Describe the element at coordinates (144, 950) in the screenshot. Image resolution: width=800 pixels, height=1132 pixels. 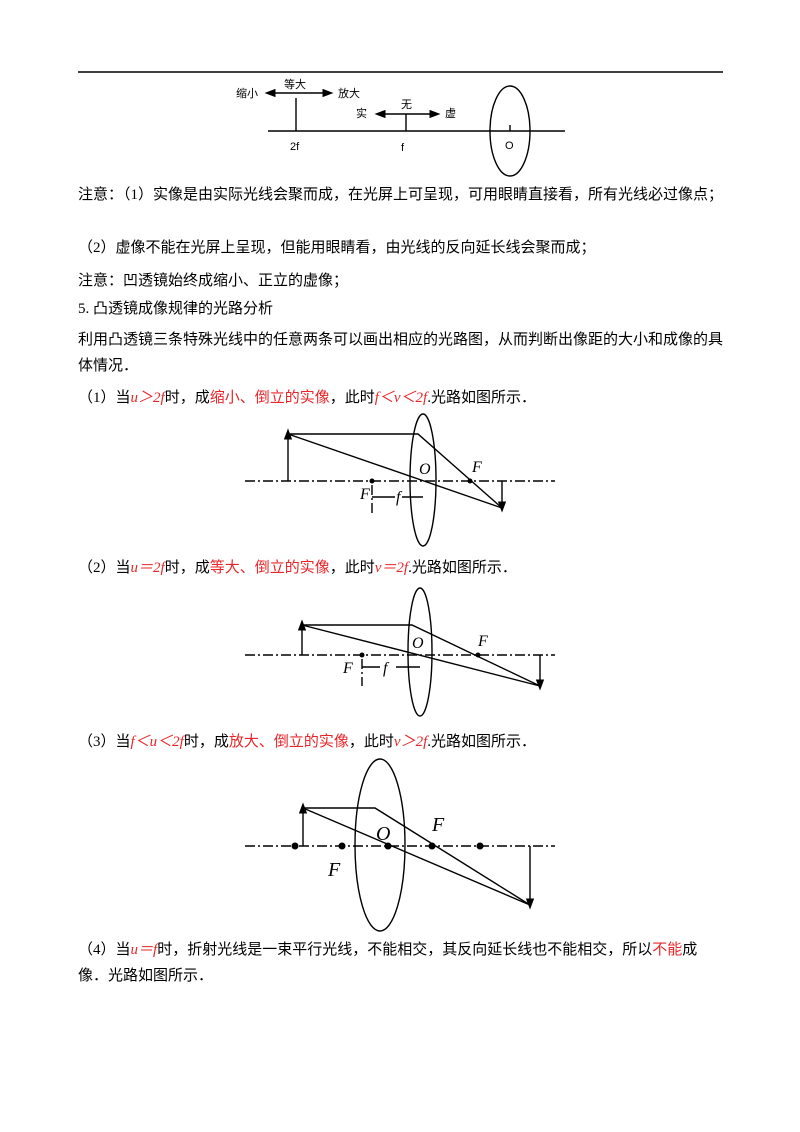
I see `text-run: u＝f` at that location.